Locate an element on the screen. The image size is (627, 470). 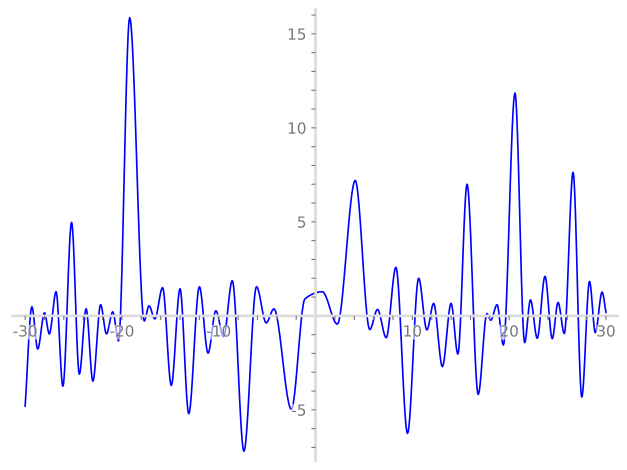
x-tick-label: 30 is located at coordinates (606, 331).